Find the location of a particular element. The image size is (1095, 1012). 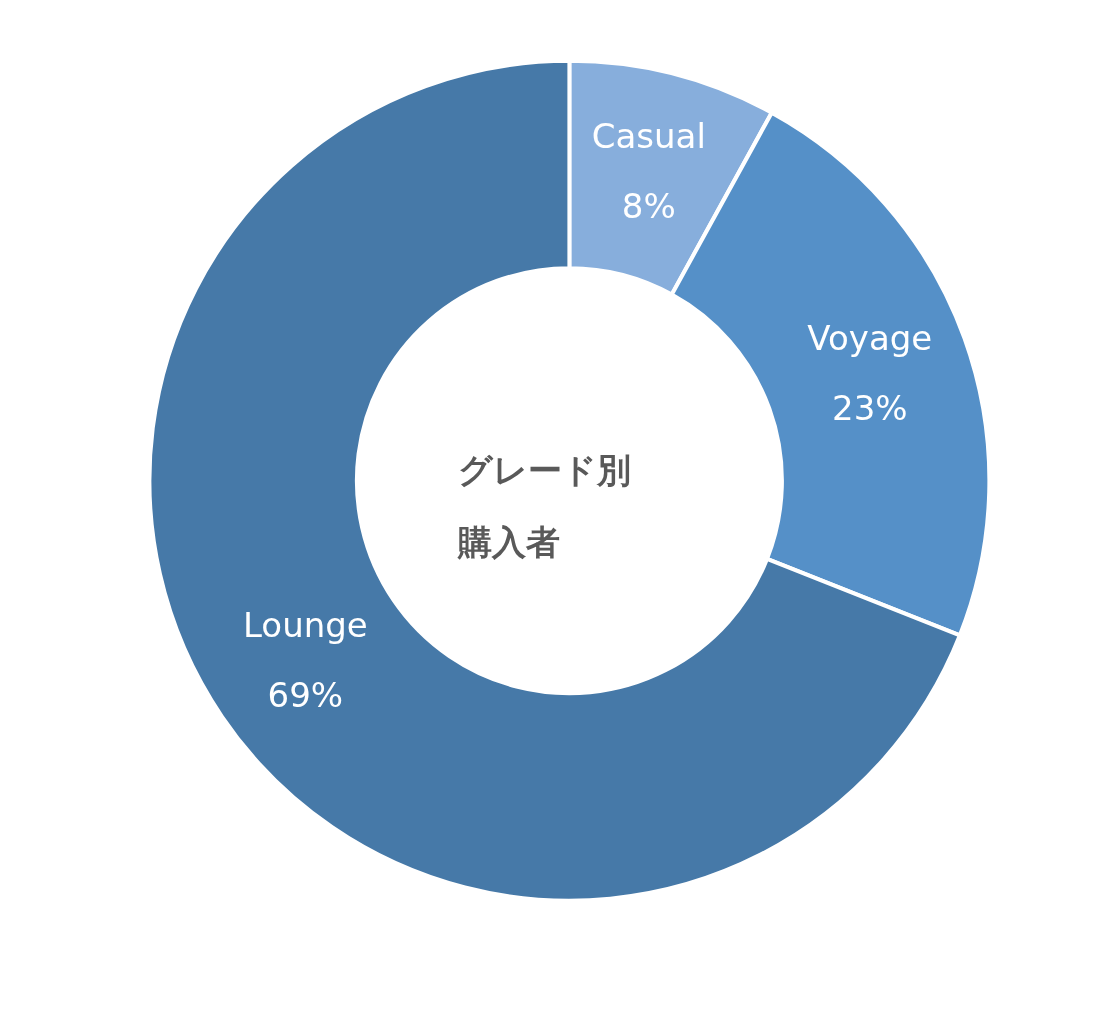

slice-label: Lounge is located at coordinates (305, 625).